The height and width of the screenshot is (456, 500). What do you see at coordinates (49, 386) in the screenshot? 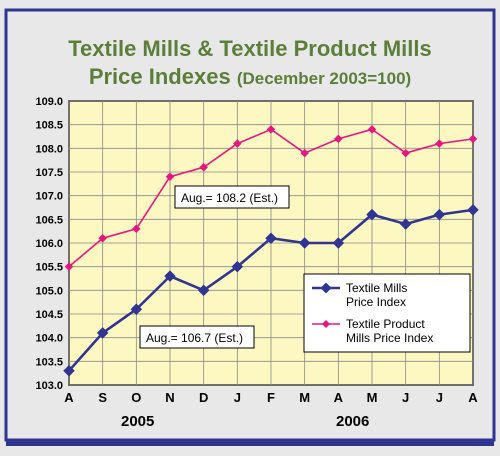
I see `y-tick-label: 103.0` at bounding box center [49, 386].